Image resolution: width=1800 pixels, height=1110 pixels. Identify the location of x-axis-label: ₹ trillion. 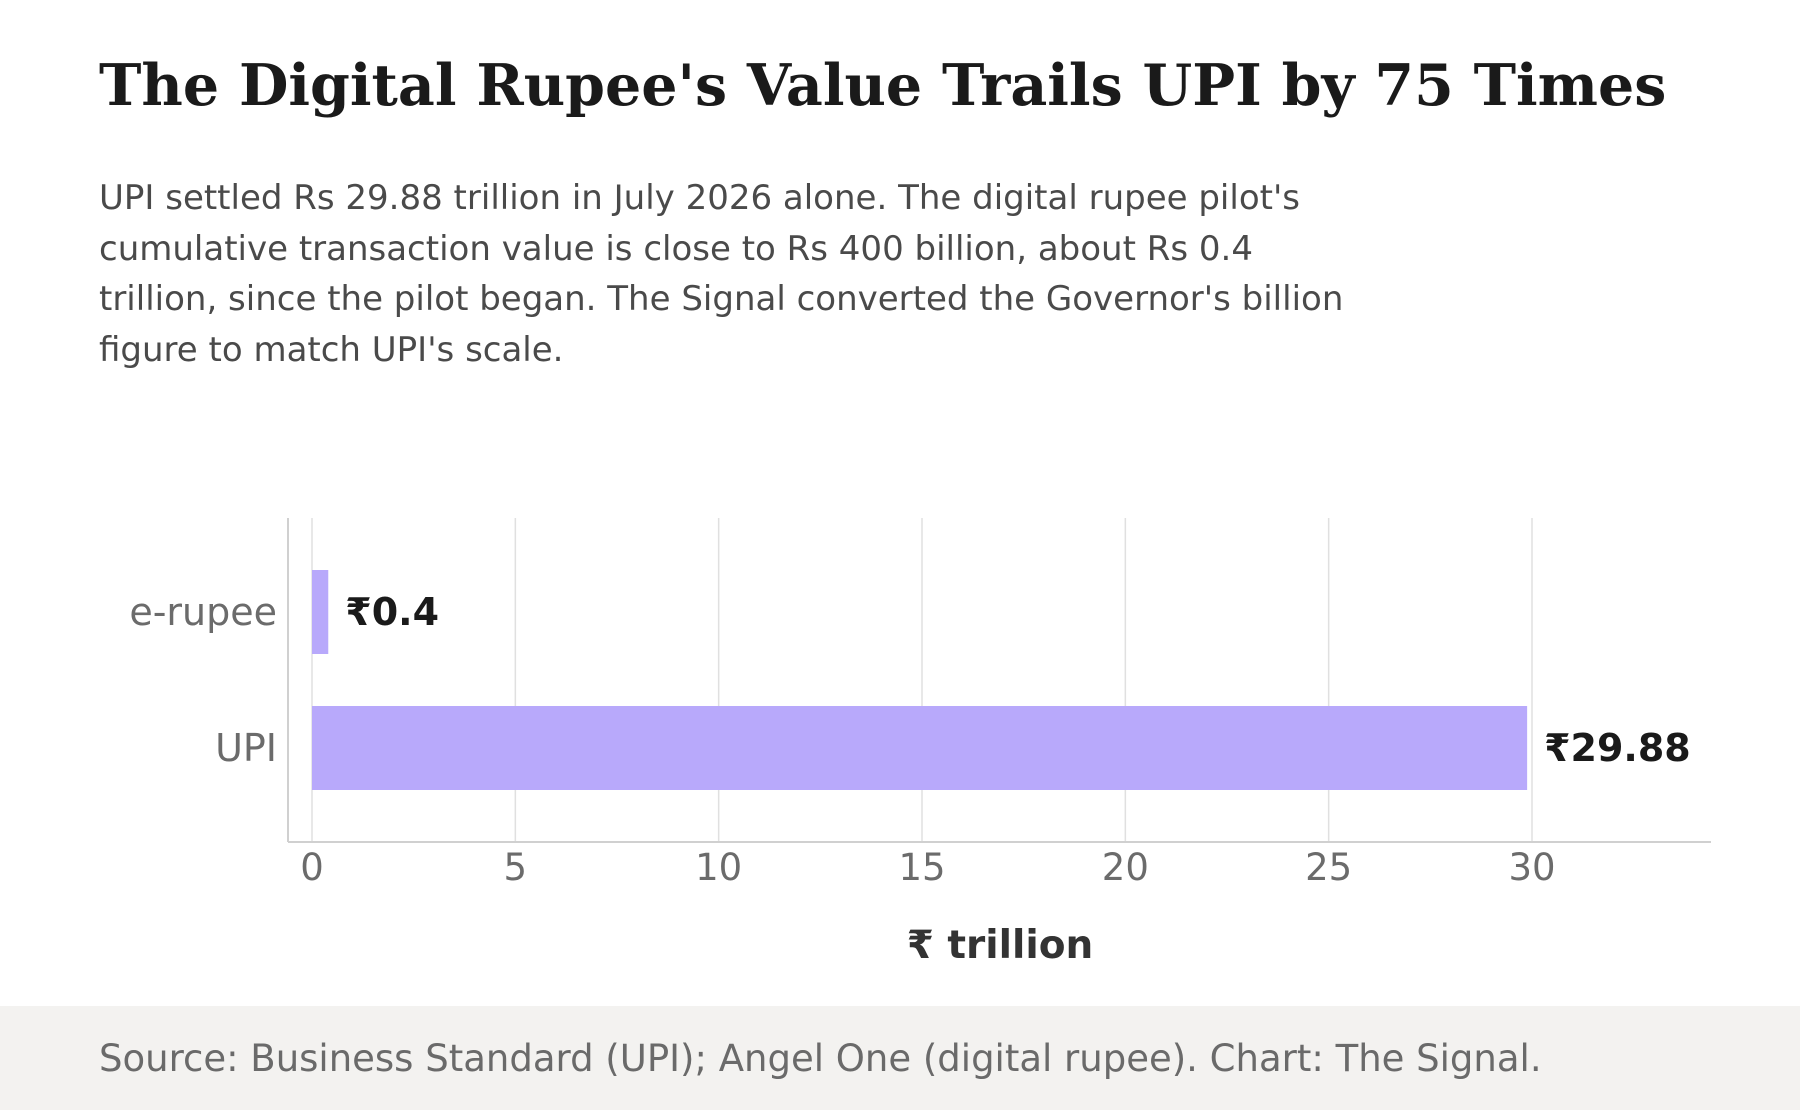
(1000, 945).